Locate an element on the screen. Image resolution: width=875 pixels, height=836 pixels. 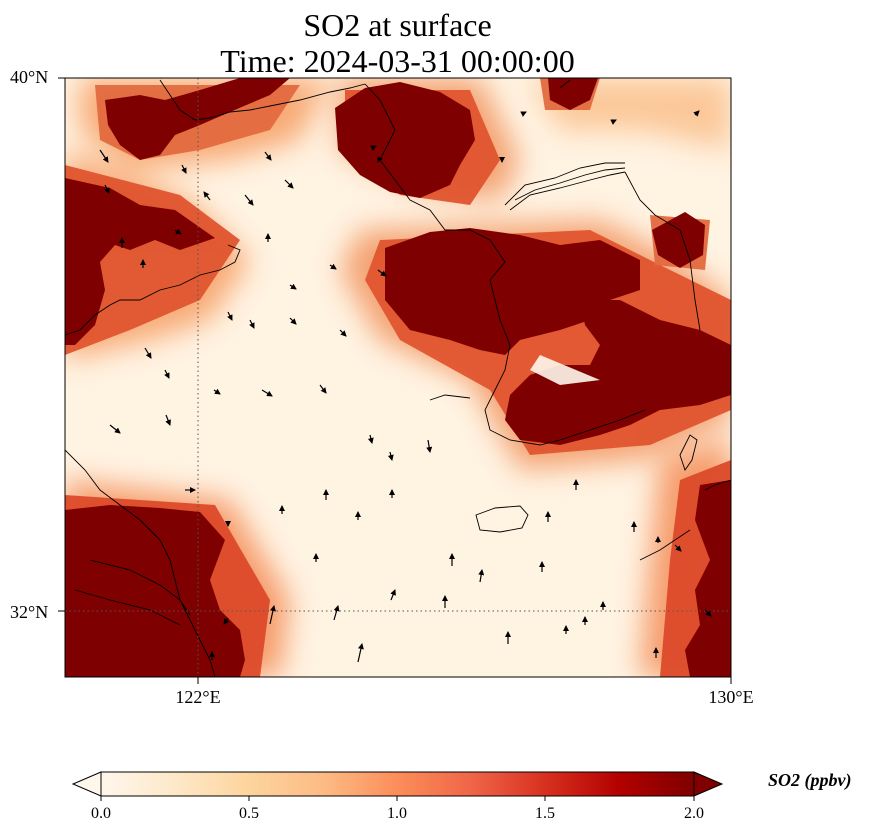
colorbar-tick-3: 1.5 is located at coordinates (545, 813).